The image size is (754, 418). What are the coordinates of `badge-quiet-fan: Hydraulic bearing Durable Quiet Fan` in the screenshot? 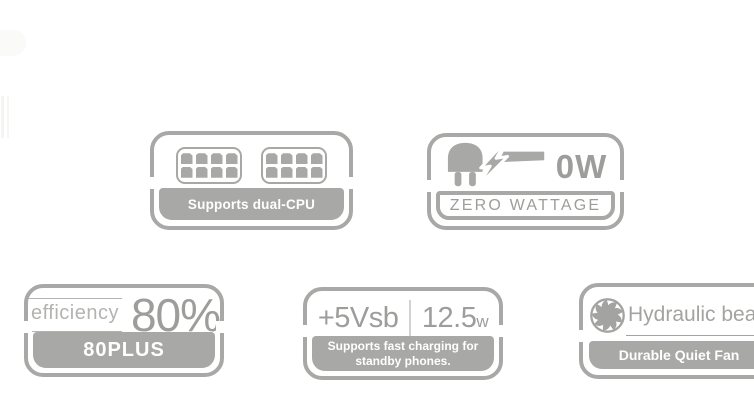 It's located at (666, 331).